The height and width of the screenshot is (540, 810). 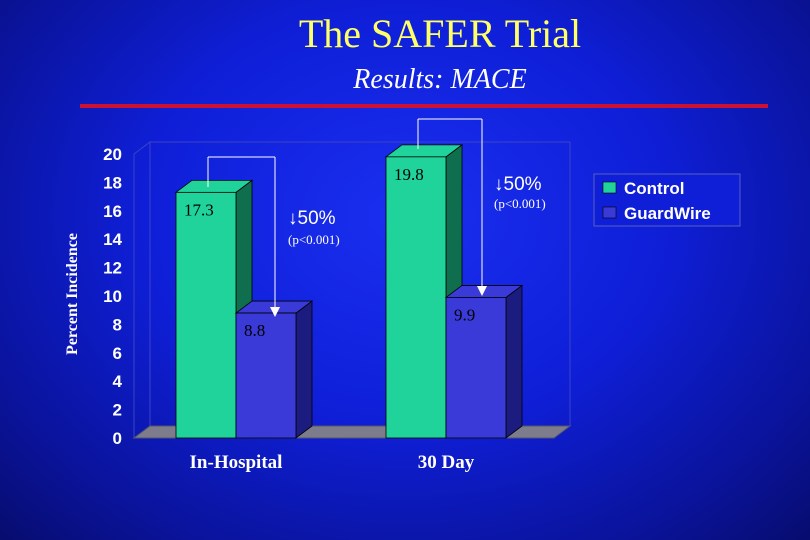 I want to click on x-tick-label: In-Hospital, so click(x=236, y=462).